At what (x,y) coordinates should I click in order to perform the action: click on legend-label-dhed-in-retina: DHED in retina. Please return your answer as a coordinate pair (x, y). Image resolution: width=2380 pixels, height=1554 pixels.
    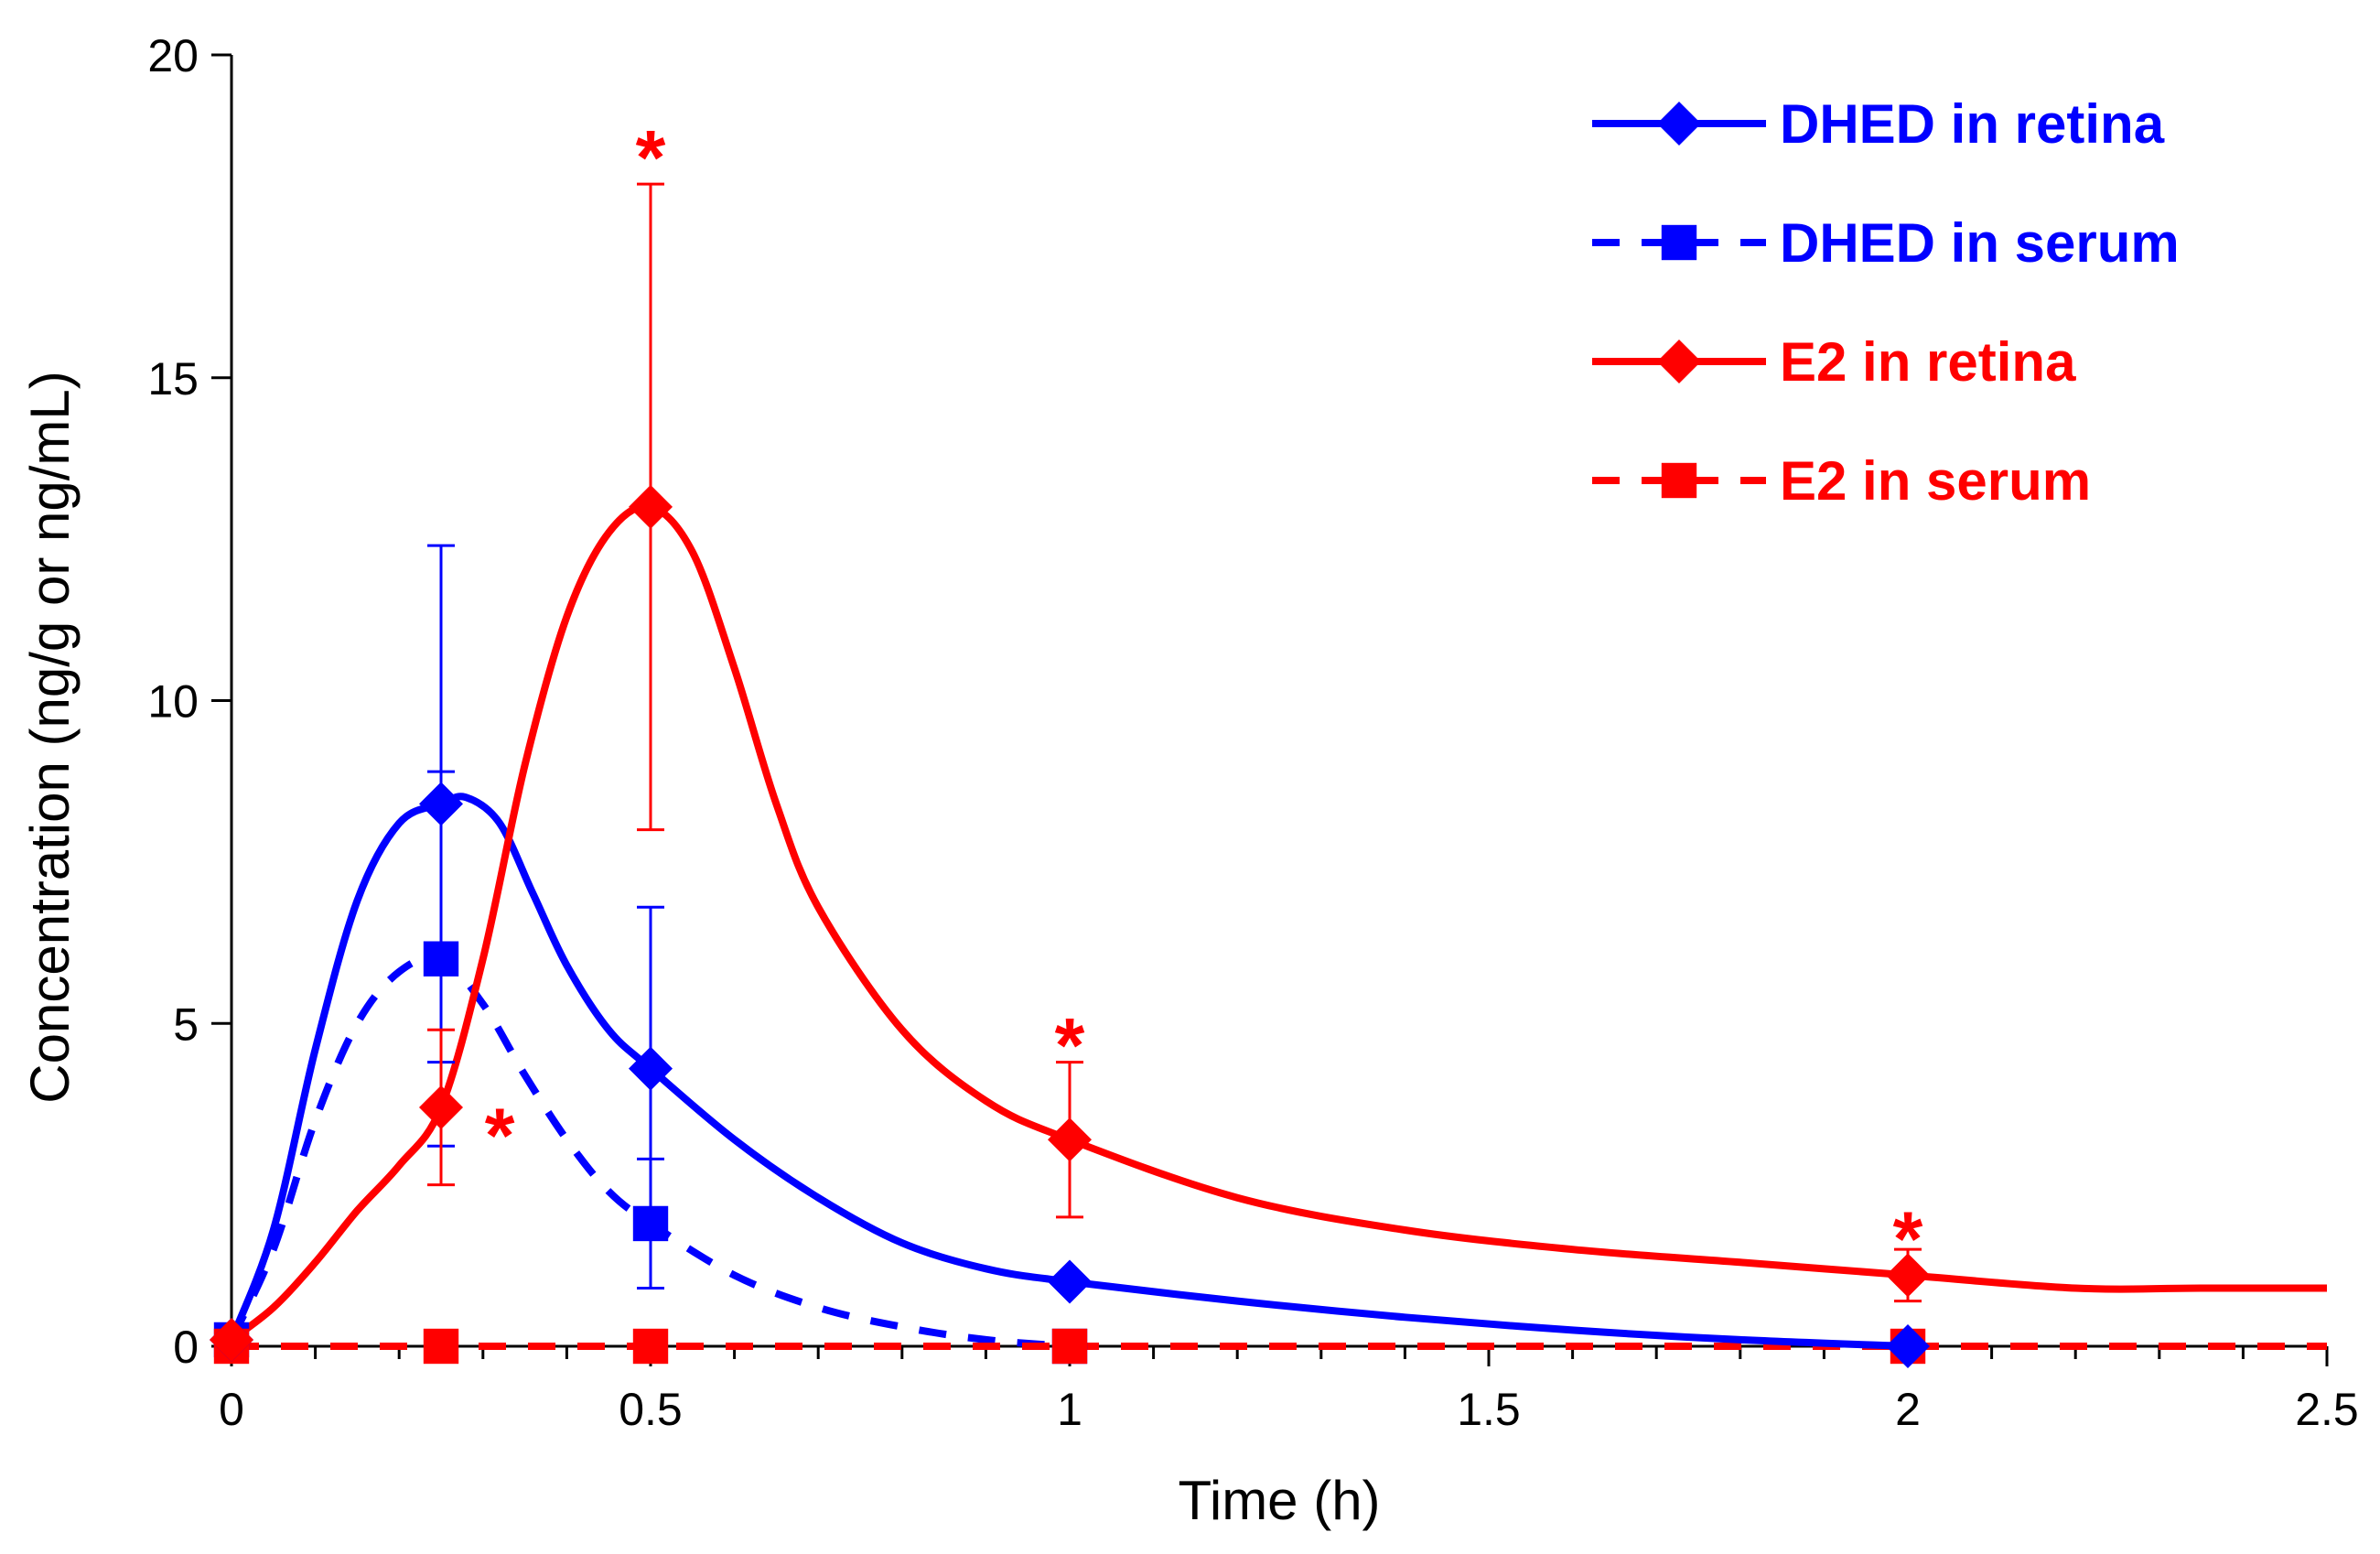
    Looking at the image, I should click on (1972, 124).